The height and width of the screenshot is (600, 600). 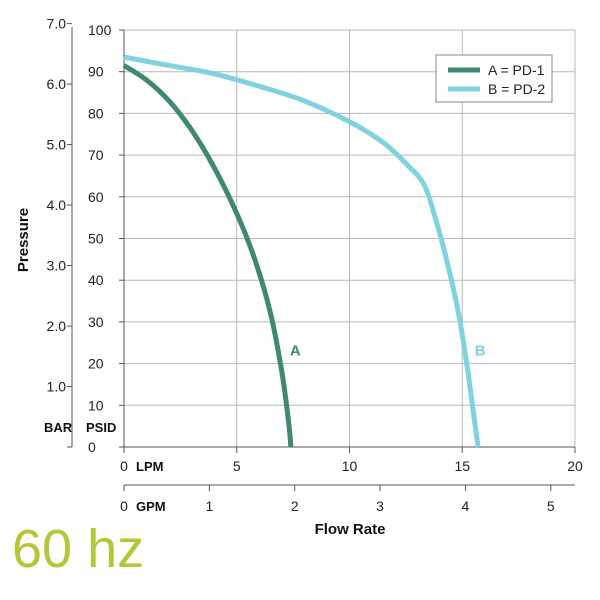 What do you see at coordinates (57, 84) in the screenshot?
I see `bar-tick-label: 6.0` at bounding box center [57, 84].